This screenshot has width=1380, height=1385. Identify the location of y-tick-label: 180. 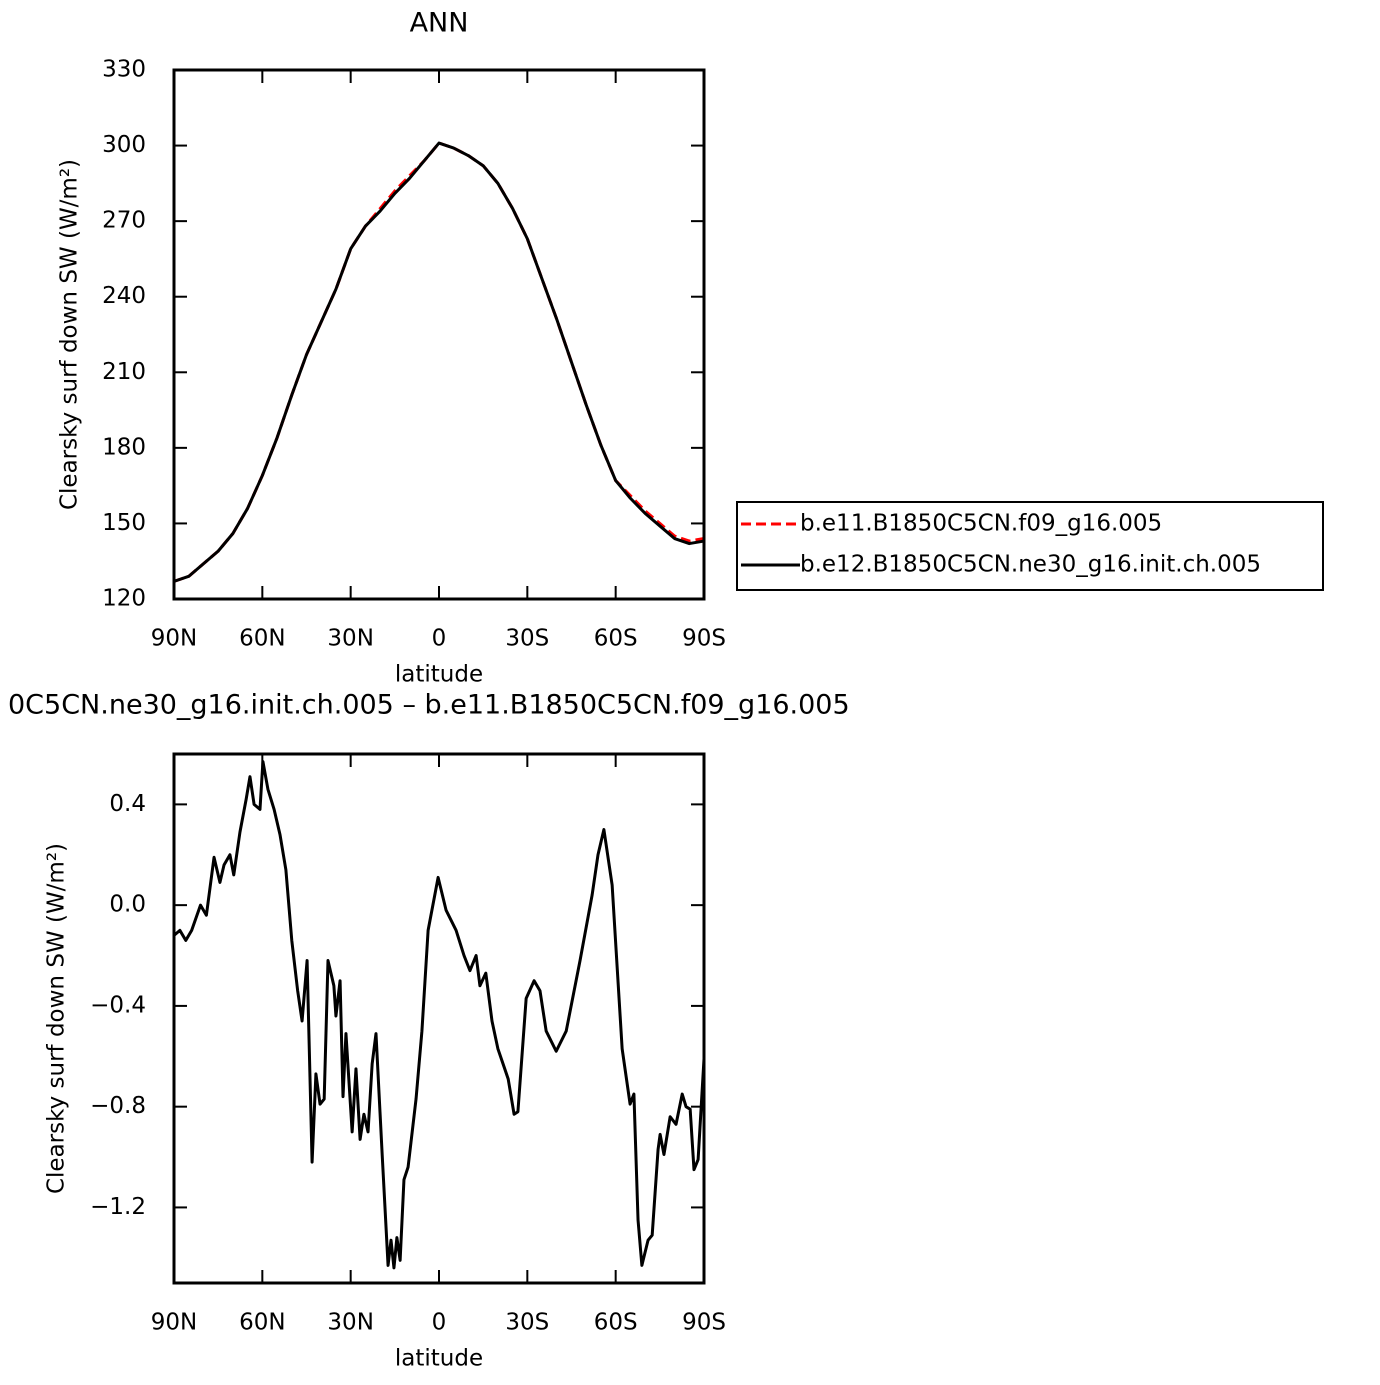
(124, 447).